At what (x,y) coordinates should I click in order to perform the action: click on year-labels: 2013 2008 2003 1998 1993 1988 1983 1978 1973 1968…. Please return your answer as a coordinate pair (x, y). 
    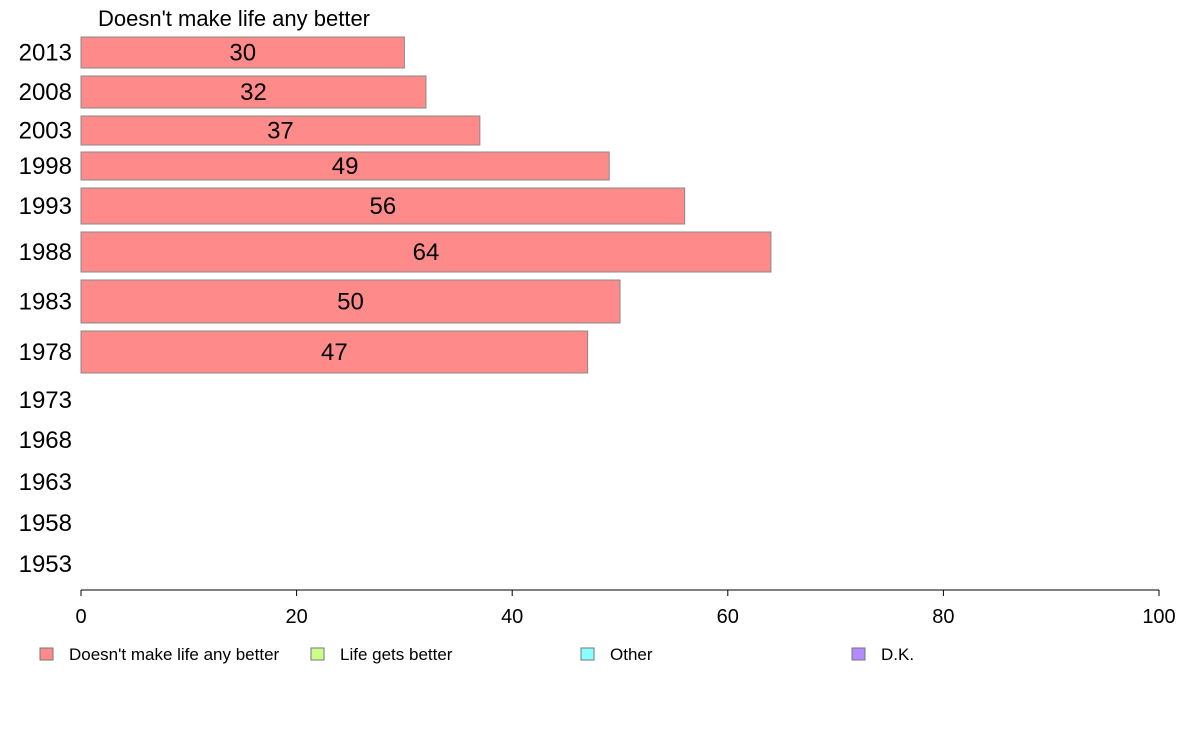
    Looking at the image, I should click on (45, 309).